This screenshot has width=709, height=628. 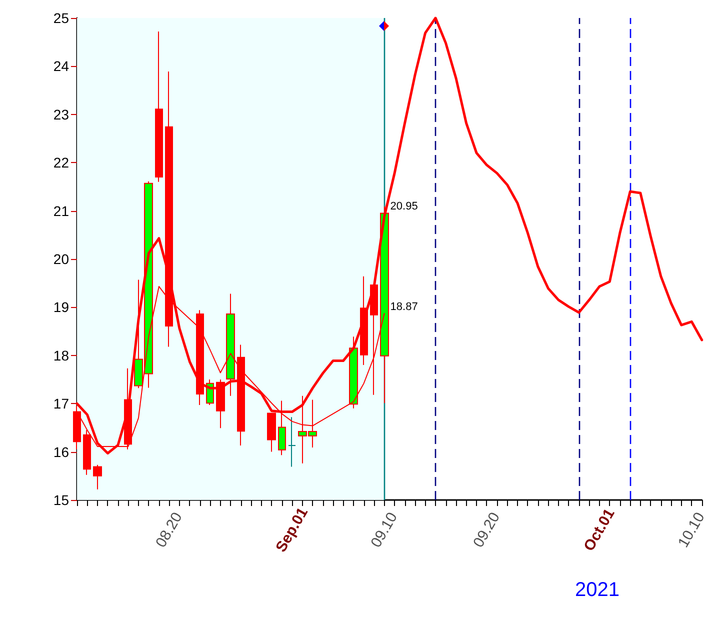 I want to click on y-tick-label: 25, so click(x=61, y=18).